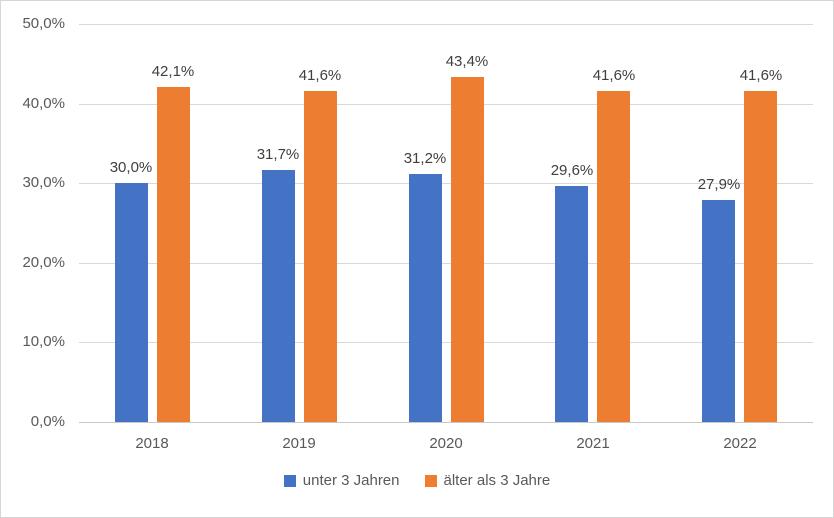  Describe the element at coordinates (740, 443) in the screenshot. I see `x-category-label: 2022` at that location.